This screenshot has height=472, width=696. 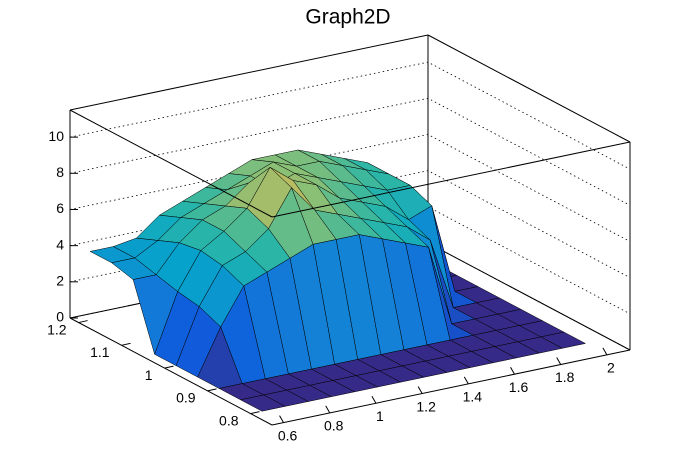 What do you see at coordinates (171, 371) in the screenshot?
I see `y-axis` at bounding box center [171, 371].